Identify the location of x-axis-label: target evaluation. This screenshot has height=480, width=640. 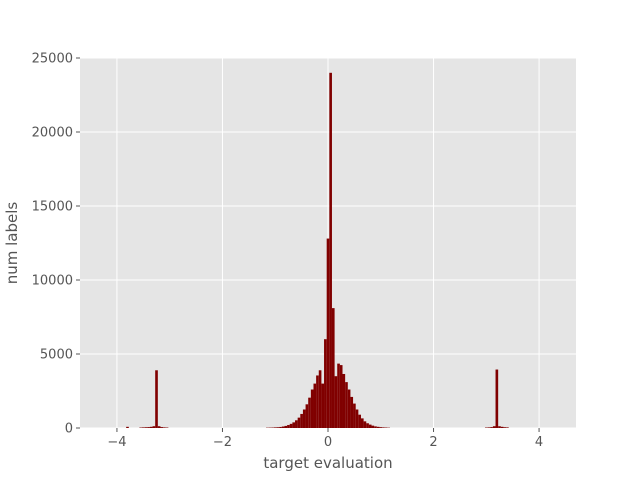
(327, 463).